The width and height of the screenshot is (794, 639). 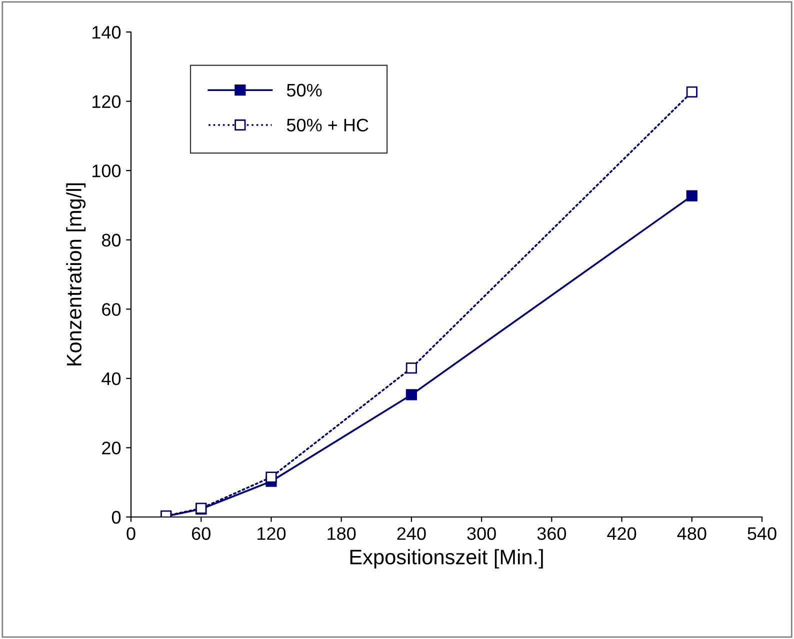 What do you see at coordinates (106, 101) in the screenshot?
I see `y-tick-label: 120` at bounding box center [106, 101].